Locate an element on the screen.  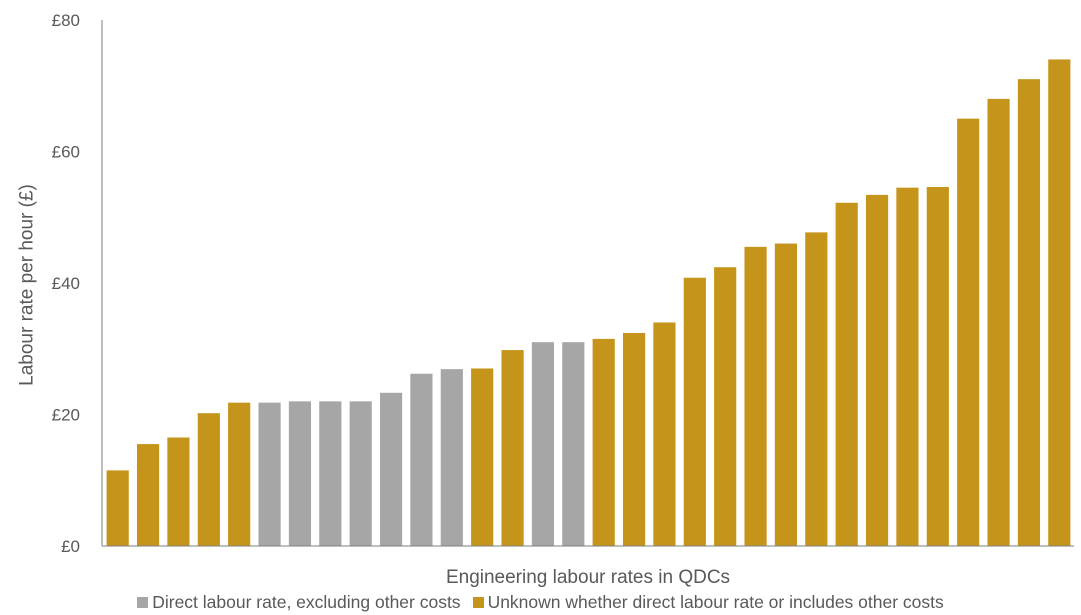
y-tick-label: £40 is located at coordinates (66, 283).